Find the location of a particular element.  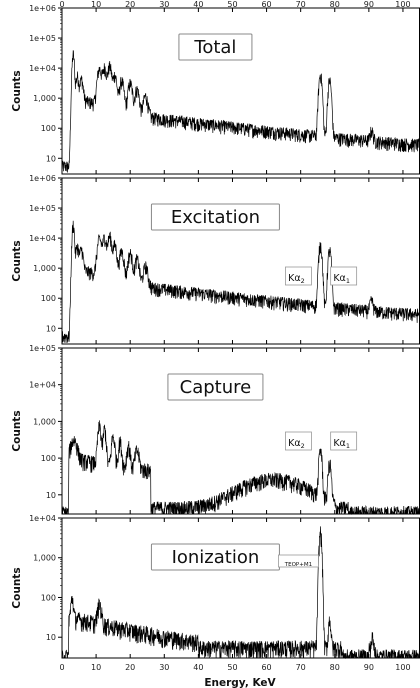

panel-title: Excitation is located at coordinates (215, 217).